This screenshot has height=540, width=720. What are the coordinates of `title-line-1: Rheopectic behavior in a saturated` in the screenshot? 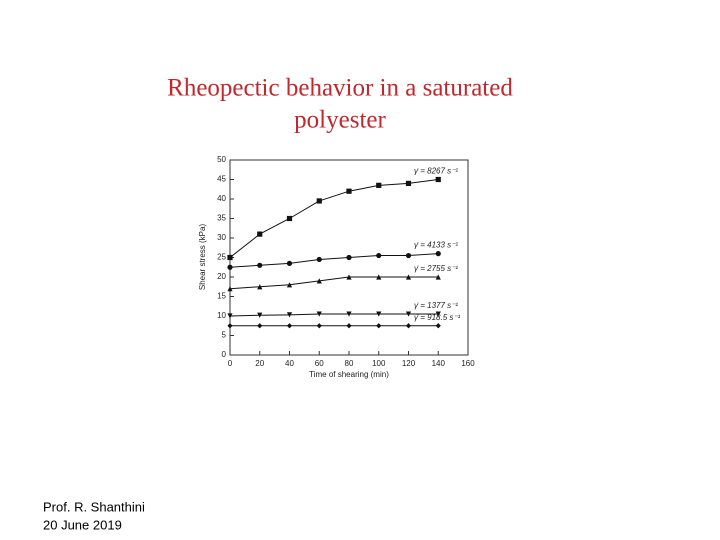 It's located at (340, 88).